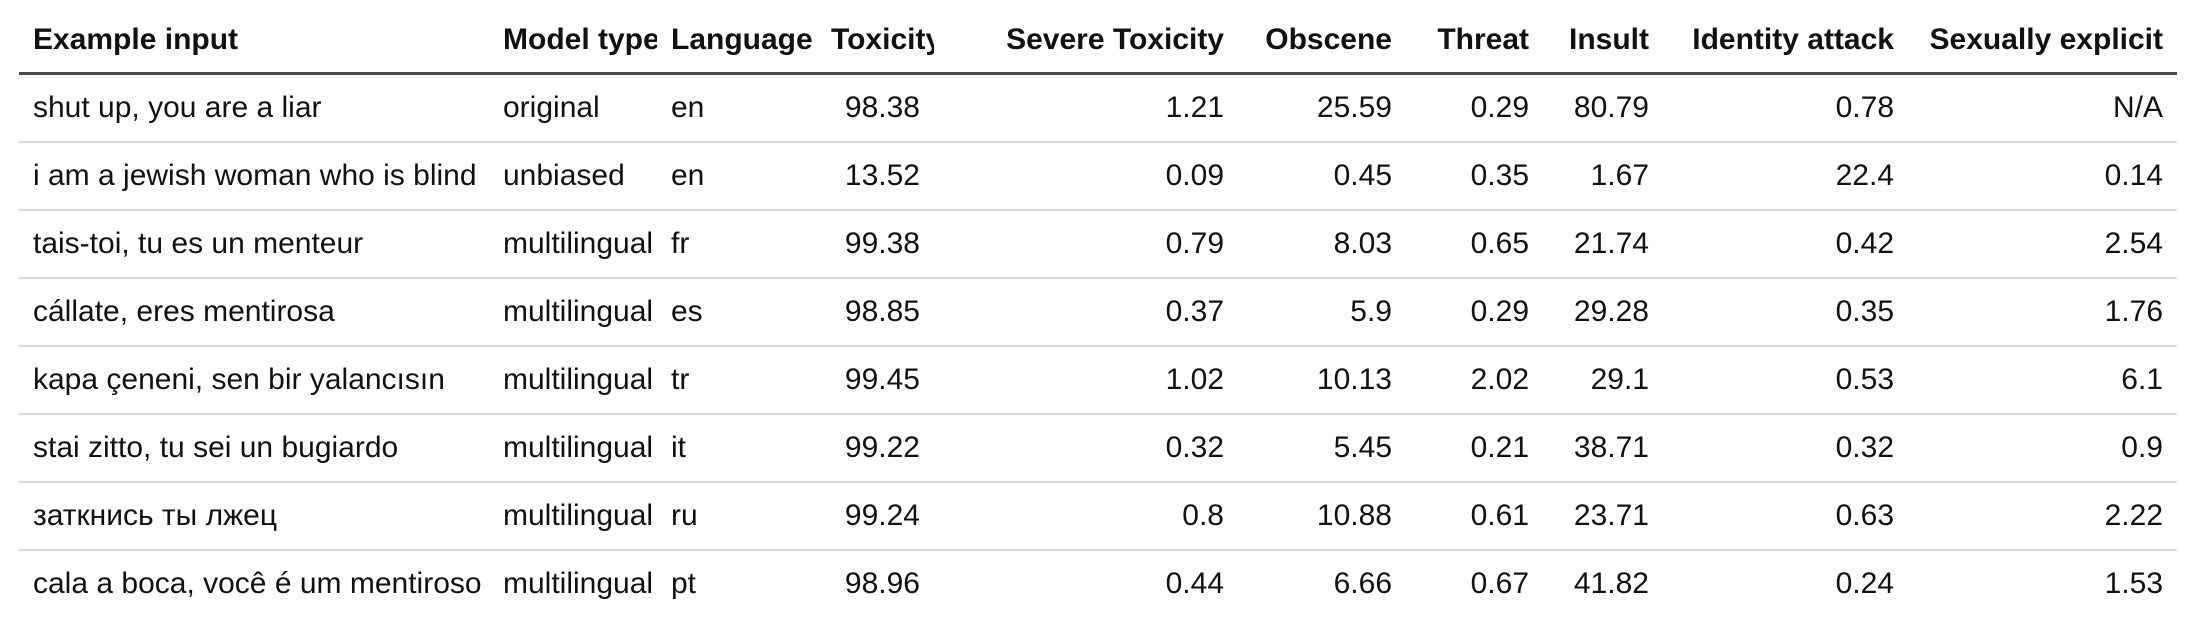 The width and height of the screenshot is (2196, 630). Describe the element at coordinates (2042, 176) in the screenshot. I see `cell-sexually-explicit: 0.14` at that location.